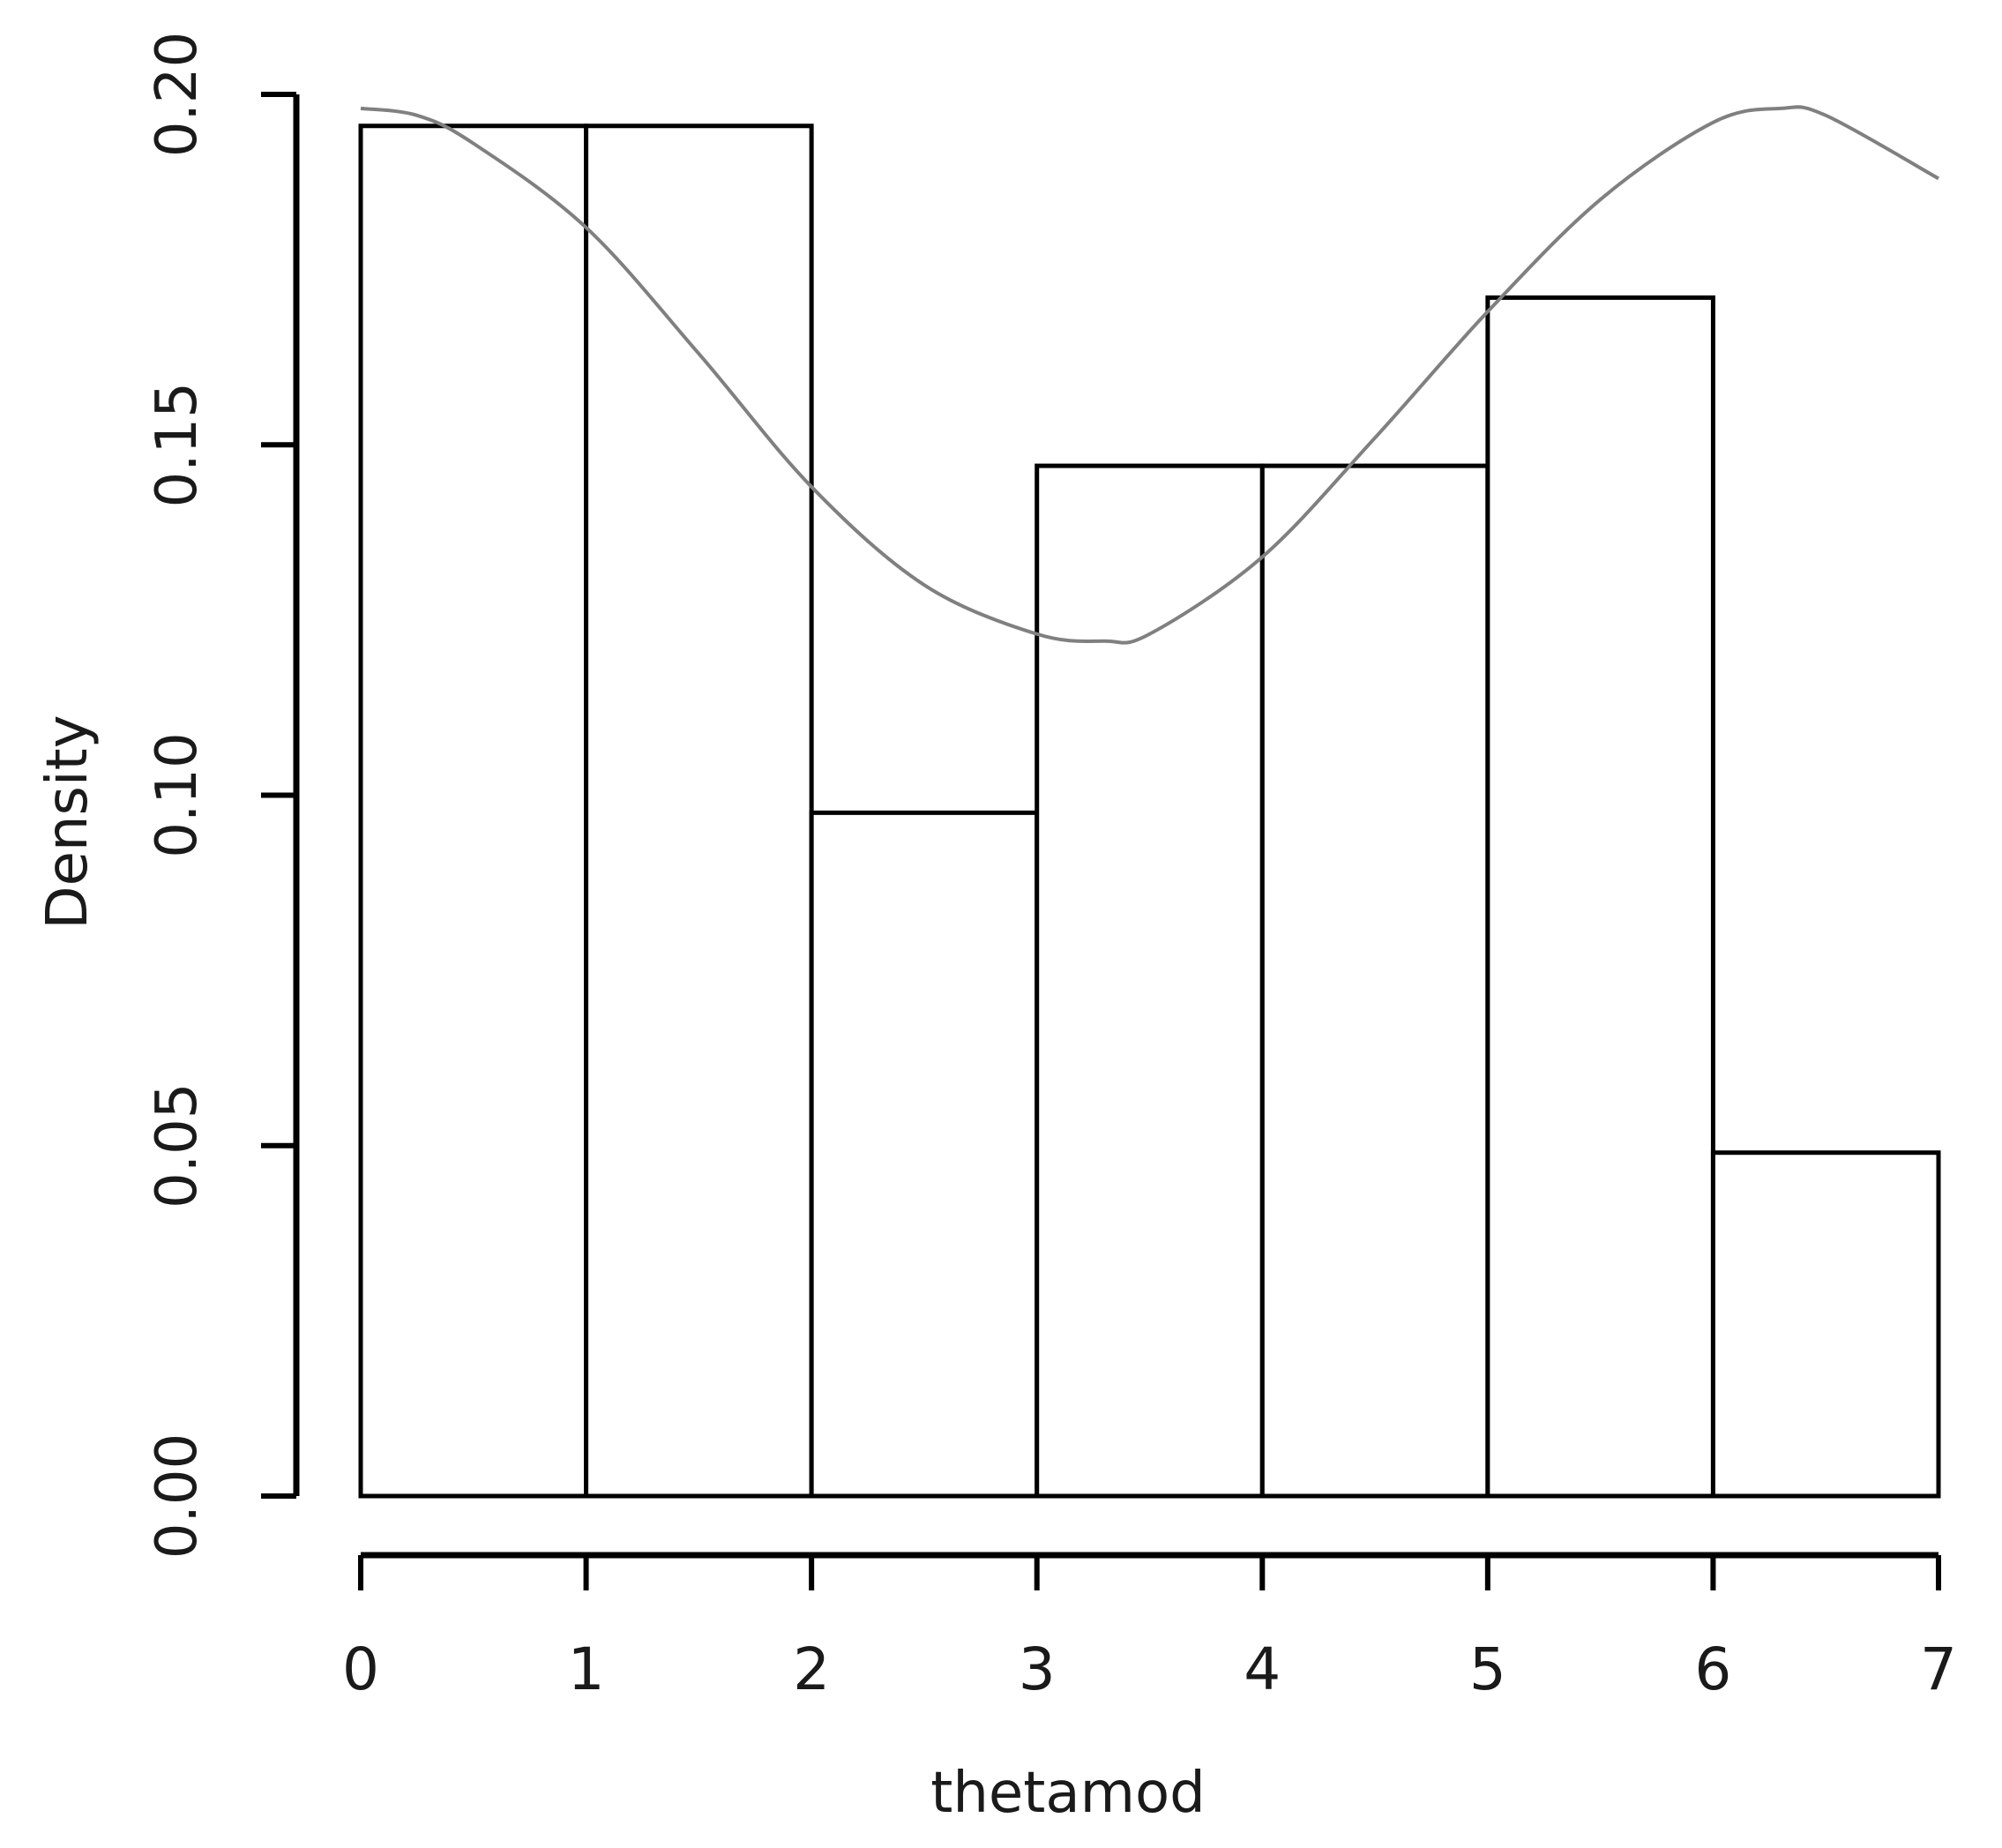  I want to click on y-axis: 0.00 0.05 0.10 0.15 0.20, so click(222, 796).